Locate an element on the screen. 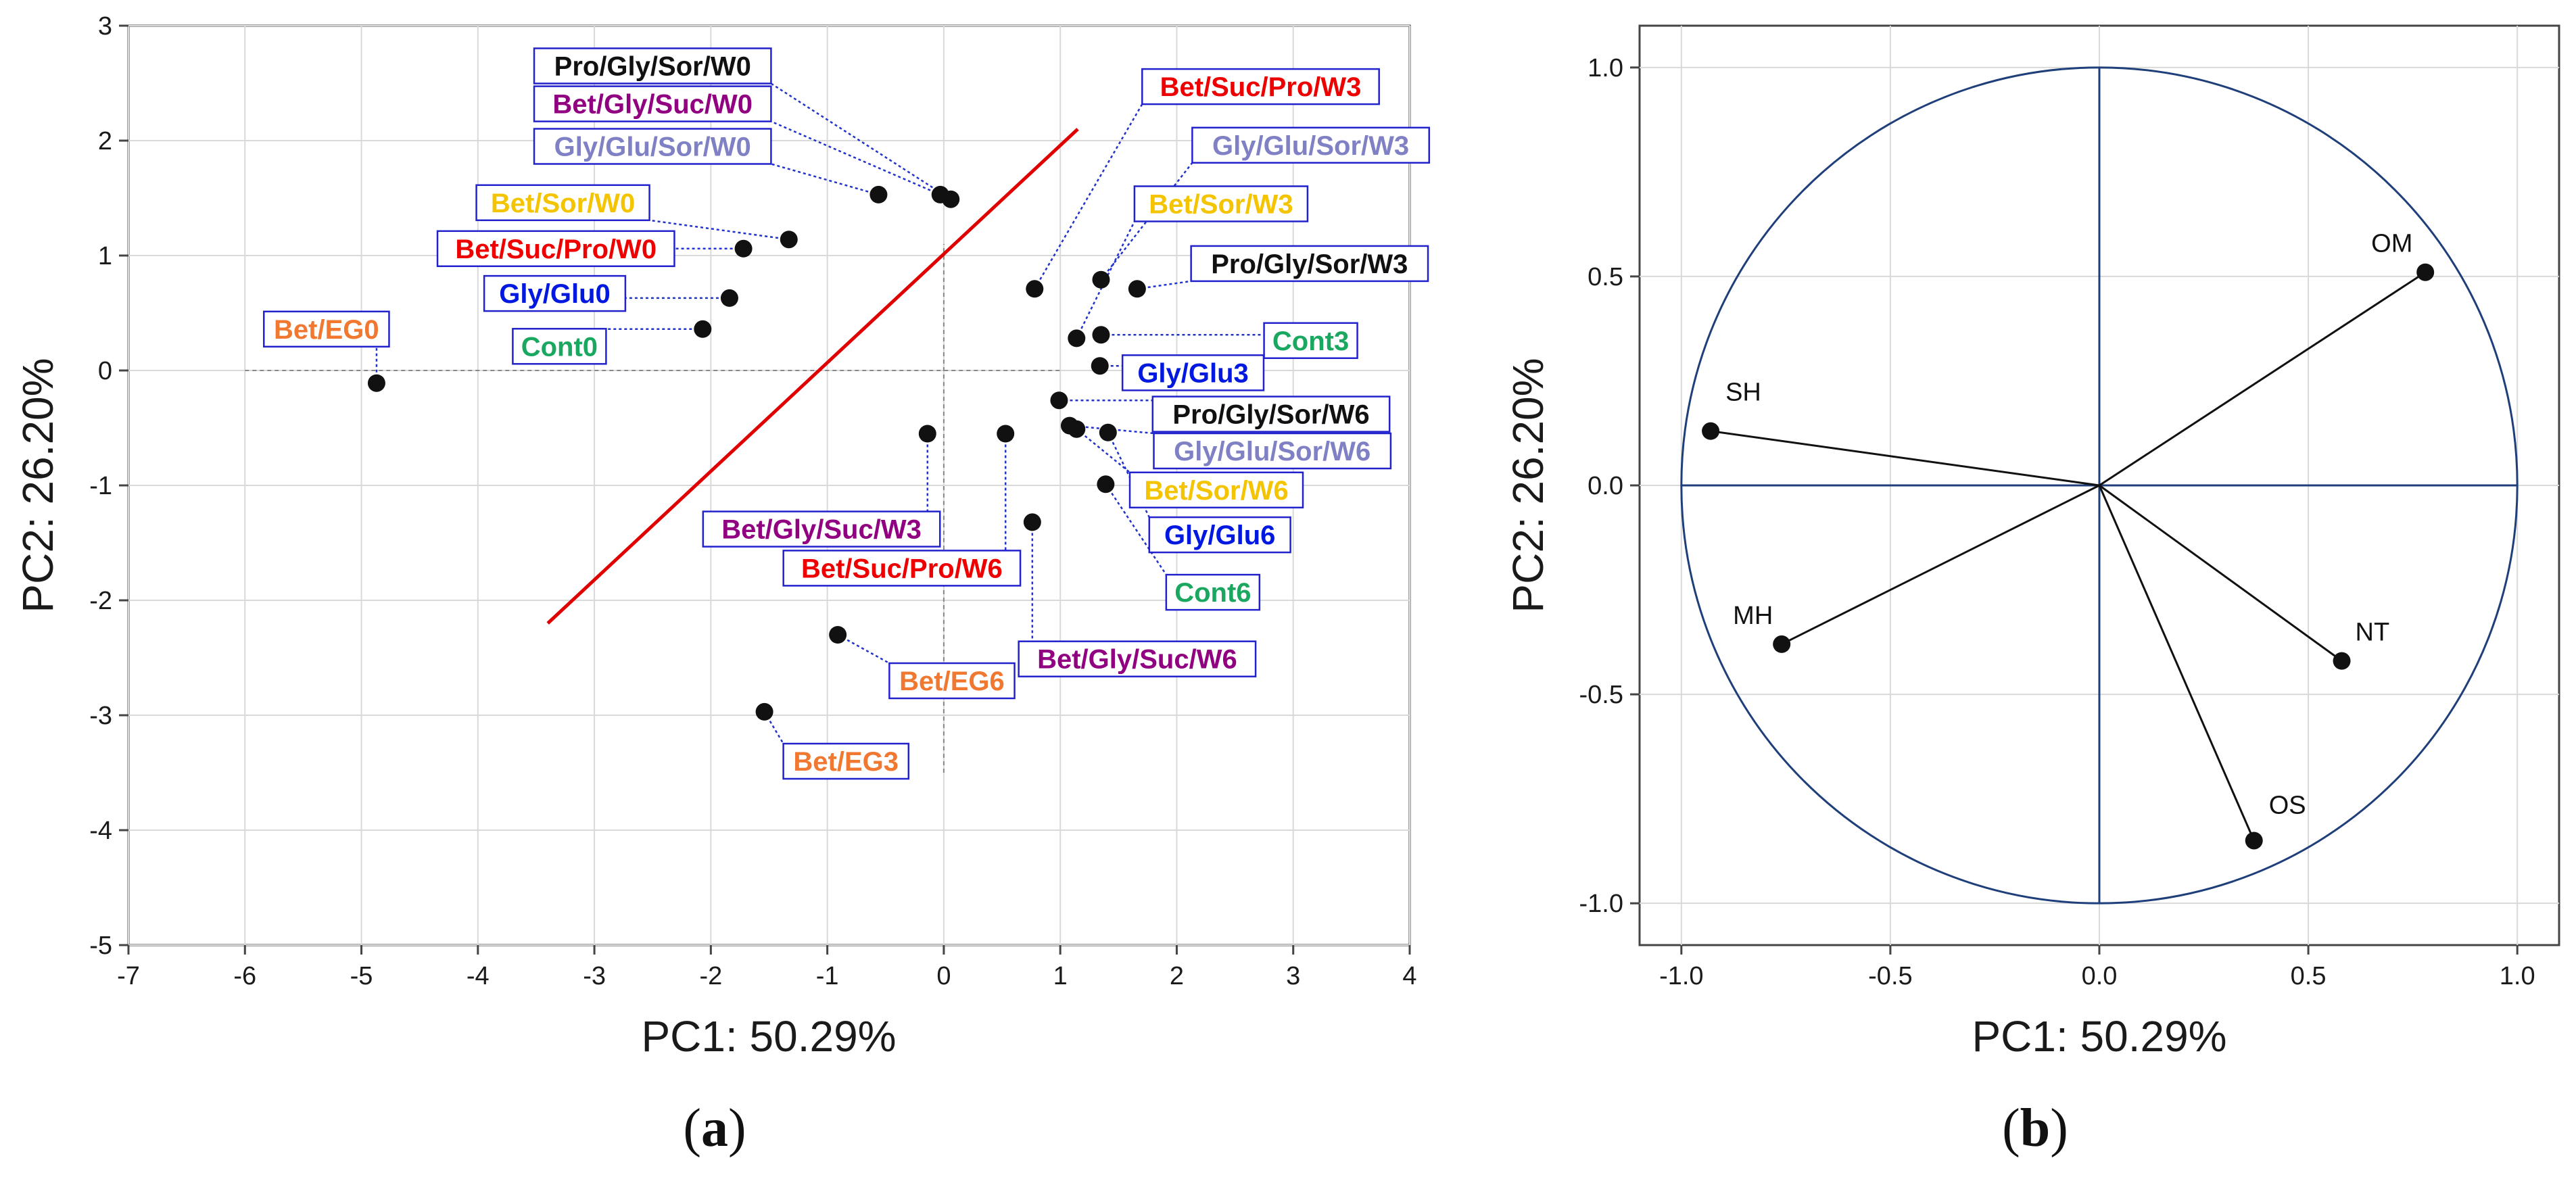  panel-a-points is located at coordinates (756, 453).